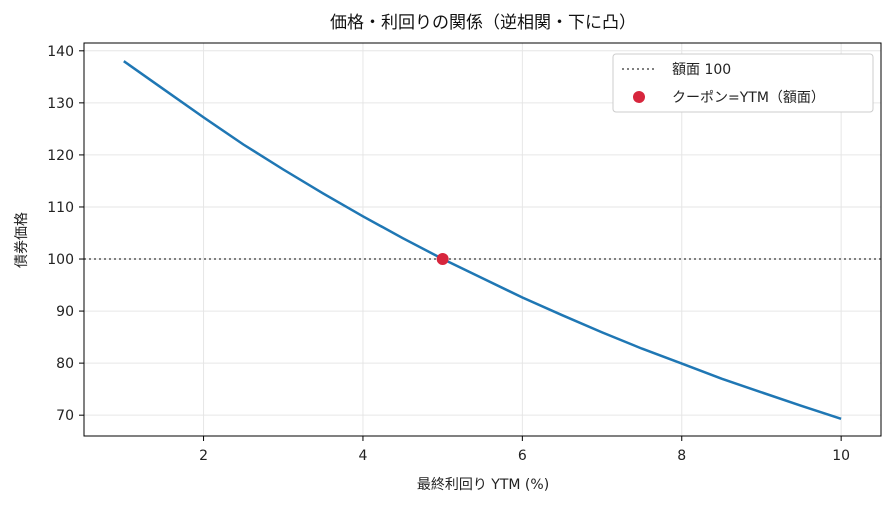 The height and width of the screenshot is (506, 894). I want to click on x-tick-label: 6, so click(522, 456).